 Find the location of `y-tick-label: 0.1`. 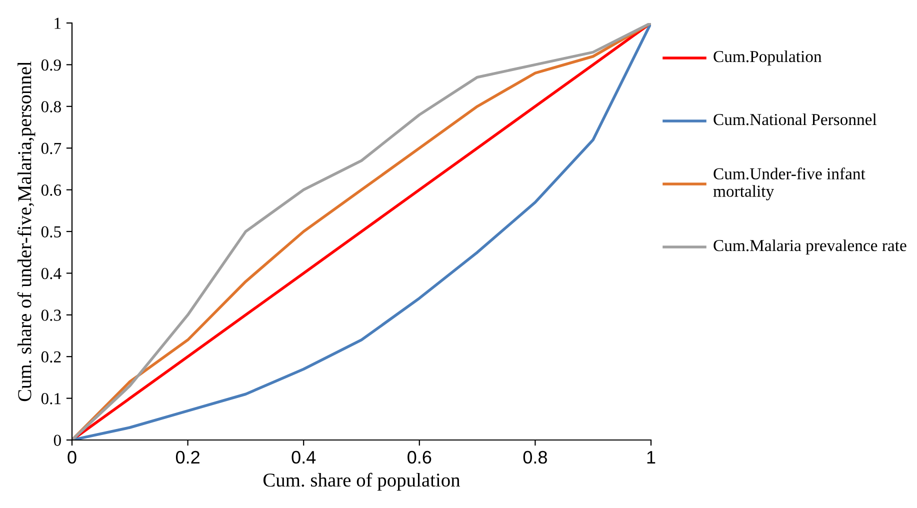

y-tick-label: 0.1 is located at coordinates (51, 398).